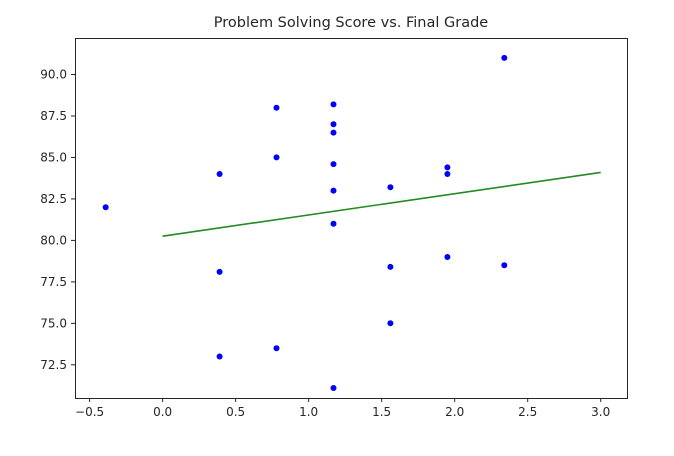 The image size is (674, 456). I want to click on y-tick-label: 82.5, so click(53, 199).